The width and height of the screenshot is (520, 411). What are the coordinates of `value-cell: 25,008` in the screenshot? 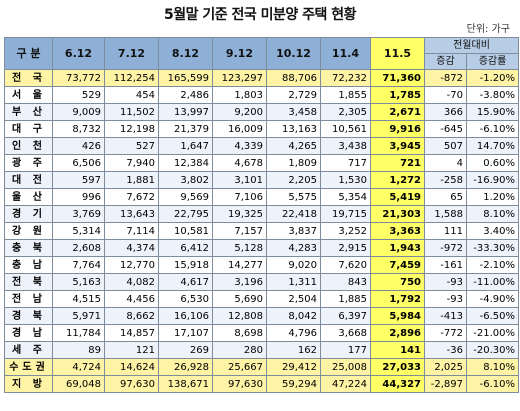 It's located at (345, 367).